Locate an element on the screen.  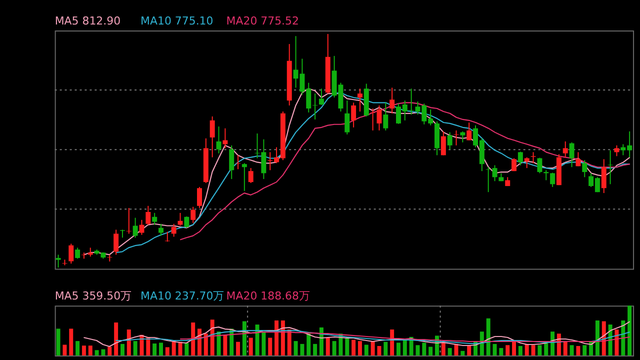
text: MA10 237.70万 is located at coordinates (182, 296).